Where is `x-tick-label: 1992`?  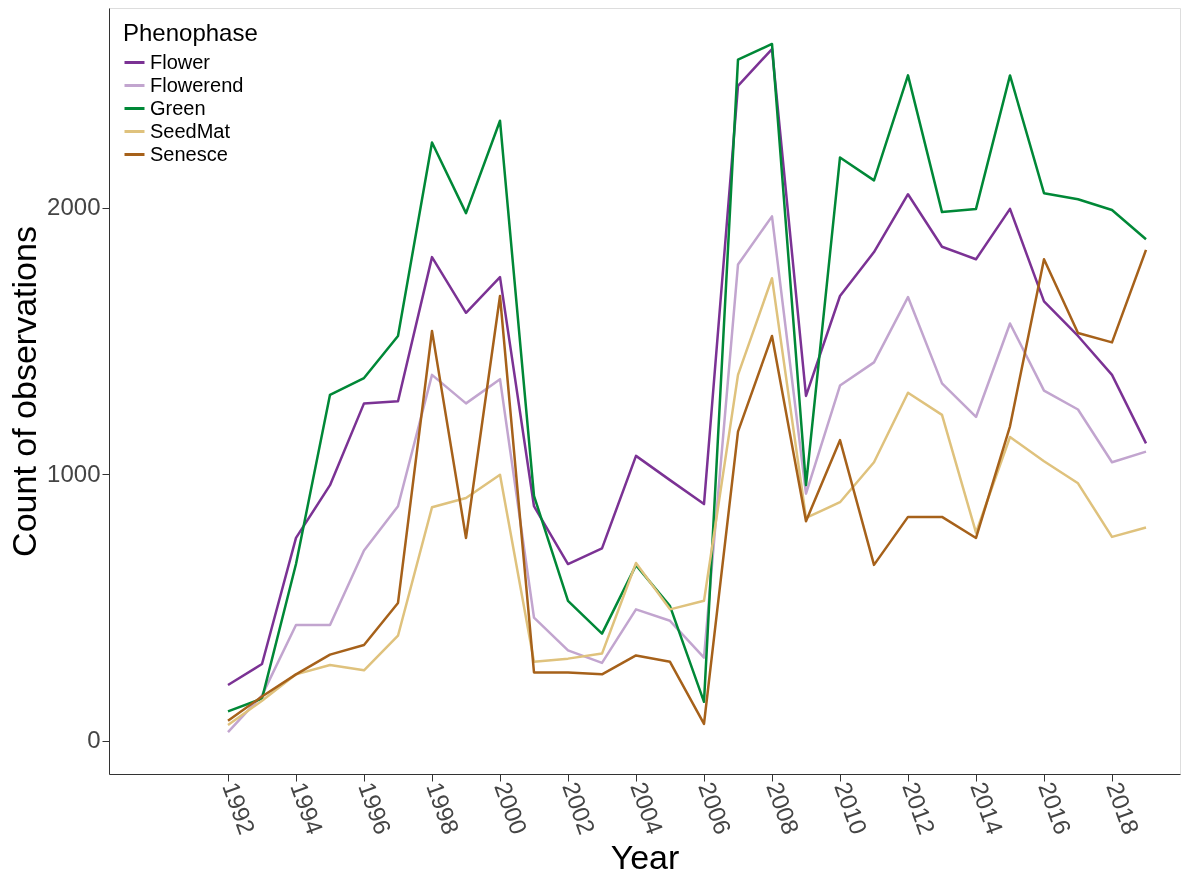 x-tick-label: 1992 is located at coordinates (239, 808).